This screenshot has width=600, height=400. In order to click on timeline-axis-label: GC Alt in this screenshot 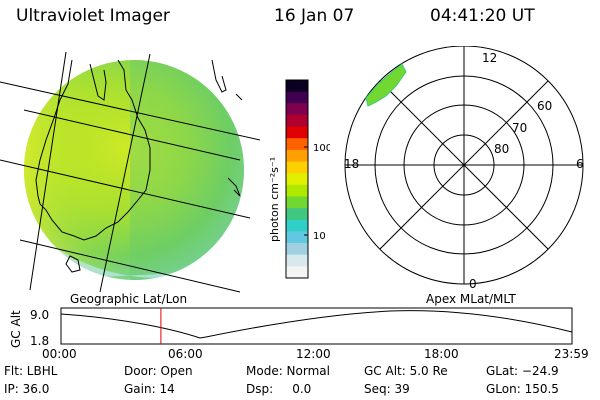, I will do `click(16, 329)`.